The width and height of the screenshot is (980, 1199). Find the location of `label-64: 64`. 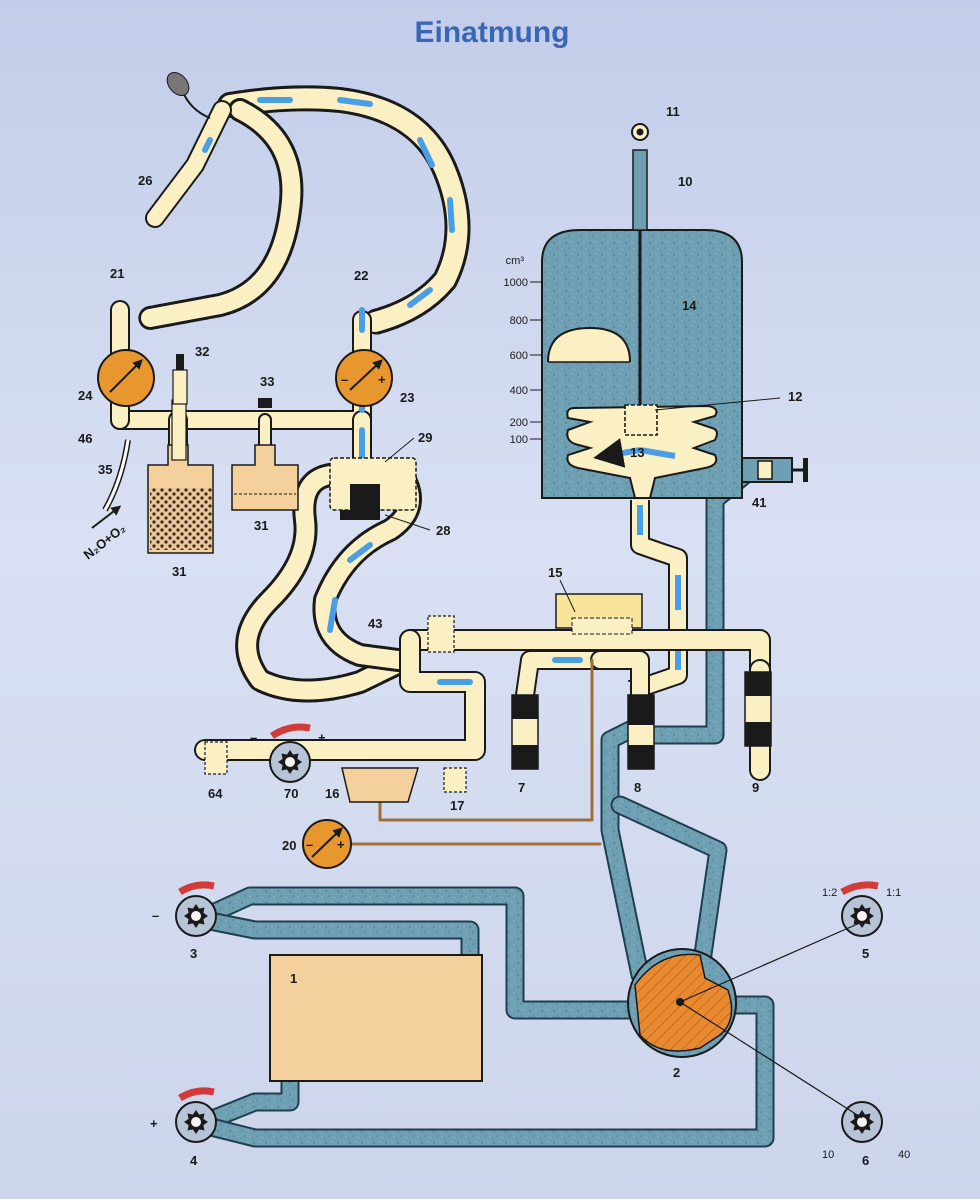

label-64: 64 is located at coordinates (215, 793).